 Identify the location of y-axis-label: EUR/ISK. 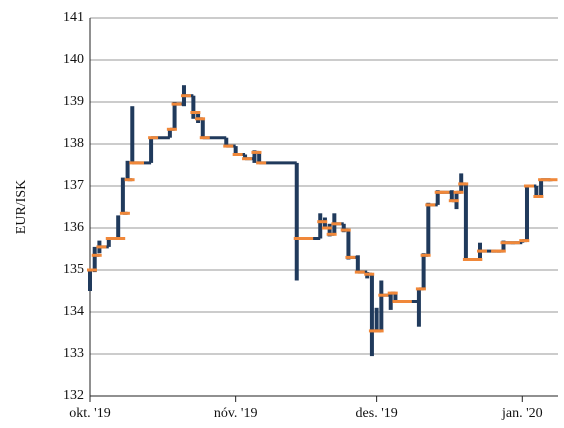
(21, 207).